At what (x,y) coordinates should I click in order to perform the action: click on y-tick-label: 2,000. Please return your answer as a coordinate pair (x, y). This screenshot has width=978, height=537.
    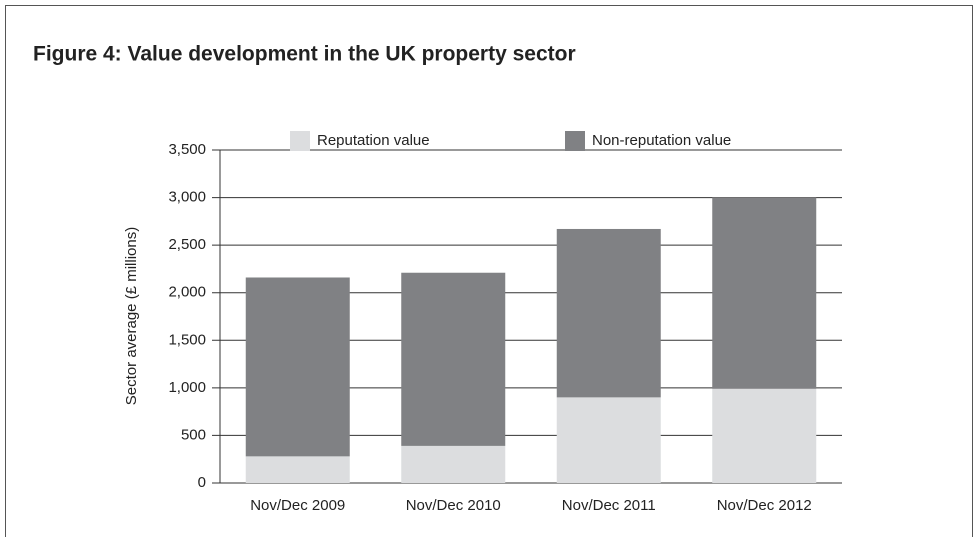
    Looking at the image, I should click on (187, 292).